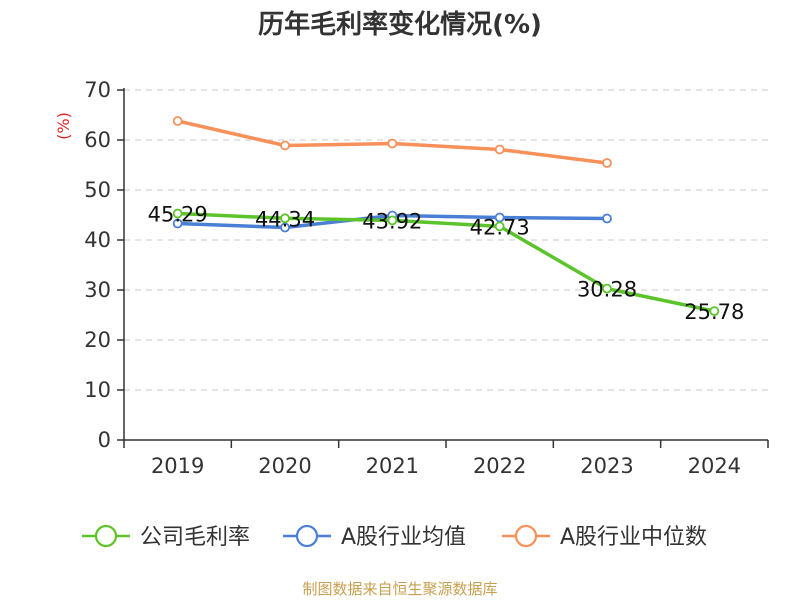 This screenshot has height=600, width=800. I want to click on y-tick-label: 60, so click(97, 140).